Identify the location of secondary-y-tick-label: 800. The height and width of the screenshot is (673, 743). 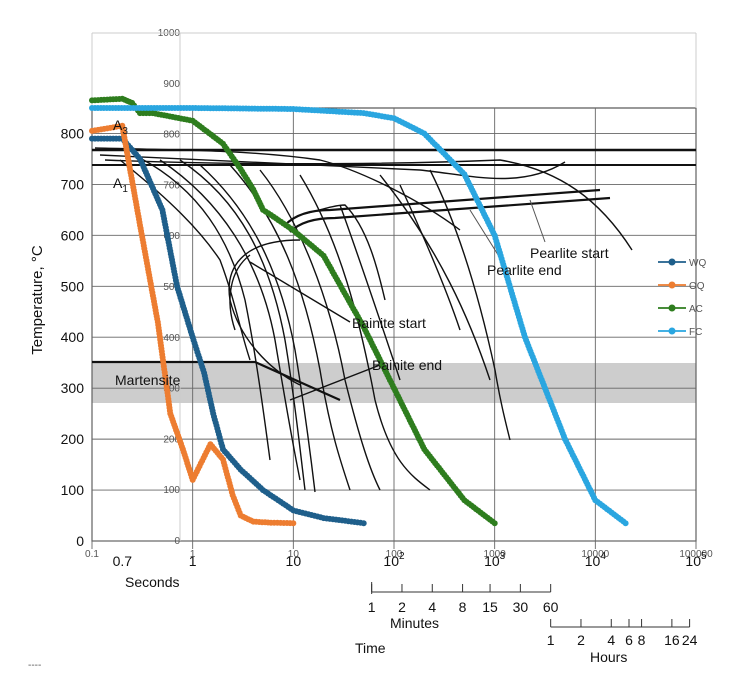
(171, 135).